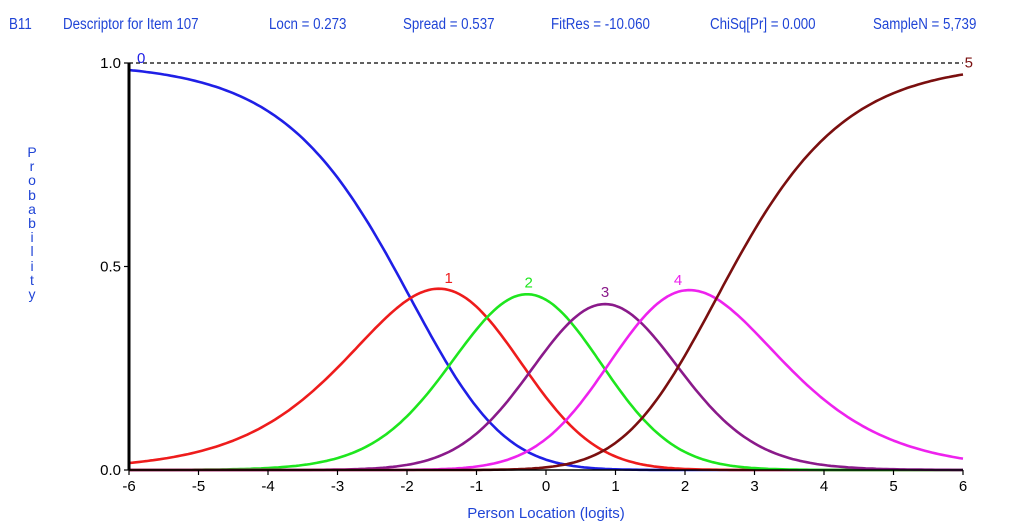 The image size is (1014, 524). I want to click on x-axis-title: Person Location (logits), so click(546, 513).